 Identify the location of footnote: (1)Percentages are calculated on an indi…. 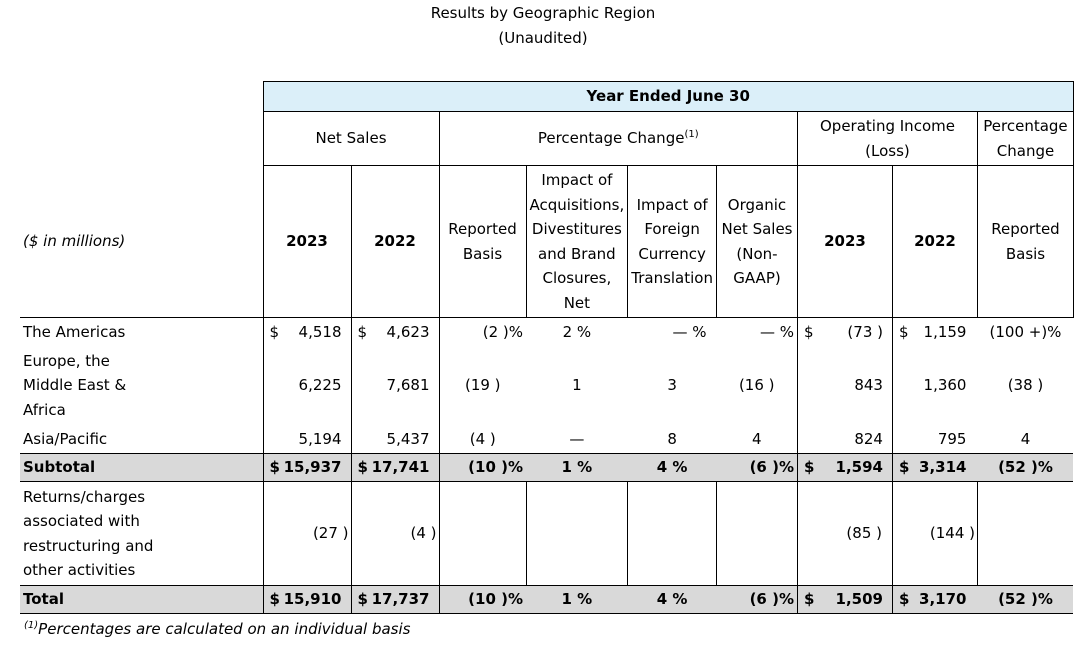
(217, 629).